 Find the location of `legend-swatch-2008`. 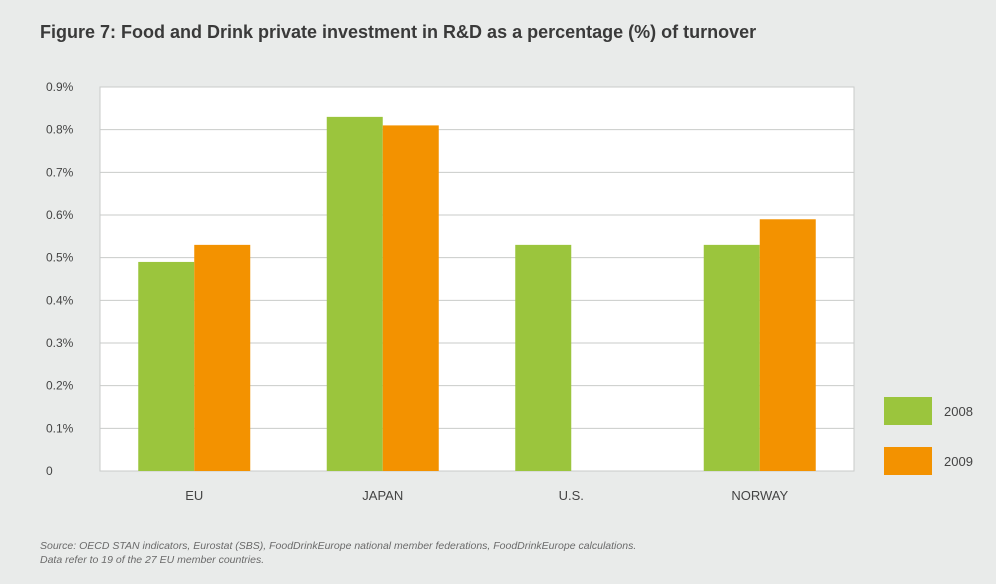

legend-swatch-2008 is located at coordinates (908, 411).